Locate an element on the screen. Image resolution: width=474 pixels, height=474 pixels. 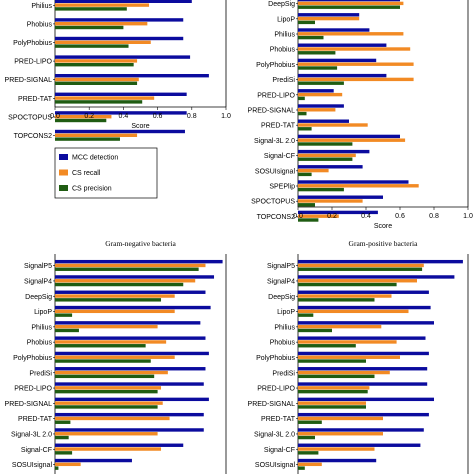
category-label: LipoP is located at coordinates (43, 312).